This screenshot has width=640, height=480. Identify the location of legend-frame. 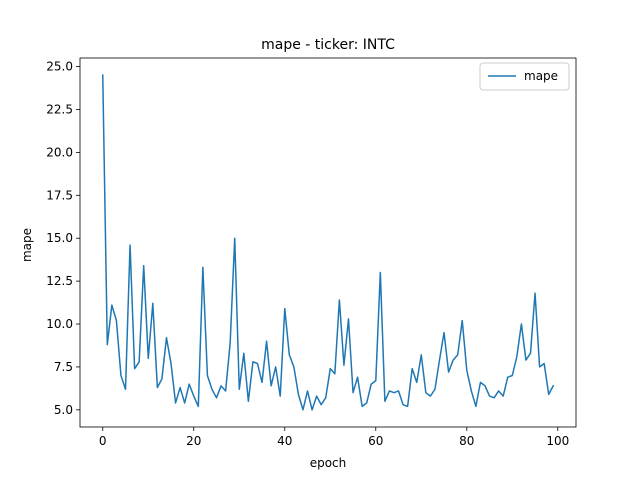
(524, 76).